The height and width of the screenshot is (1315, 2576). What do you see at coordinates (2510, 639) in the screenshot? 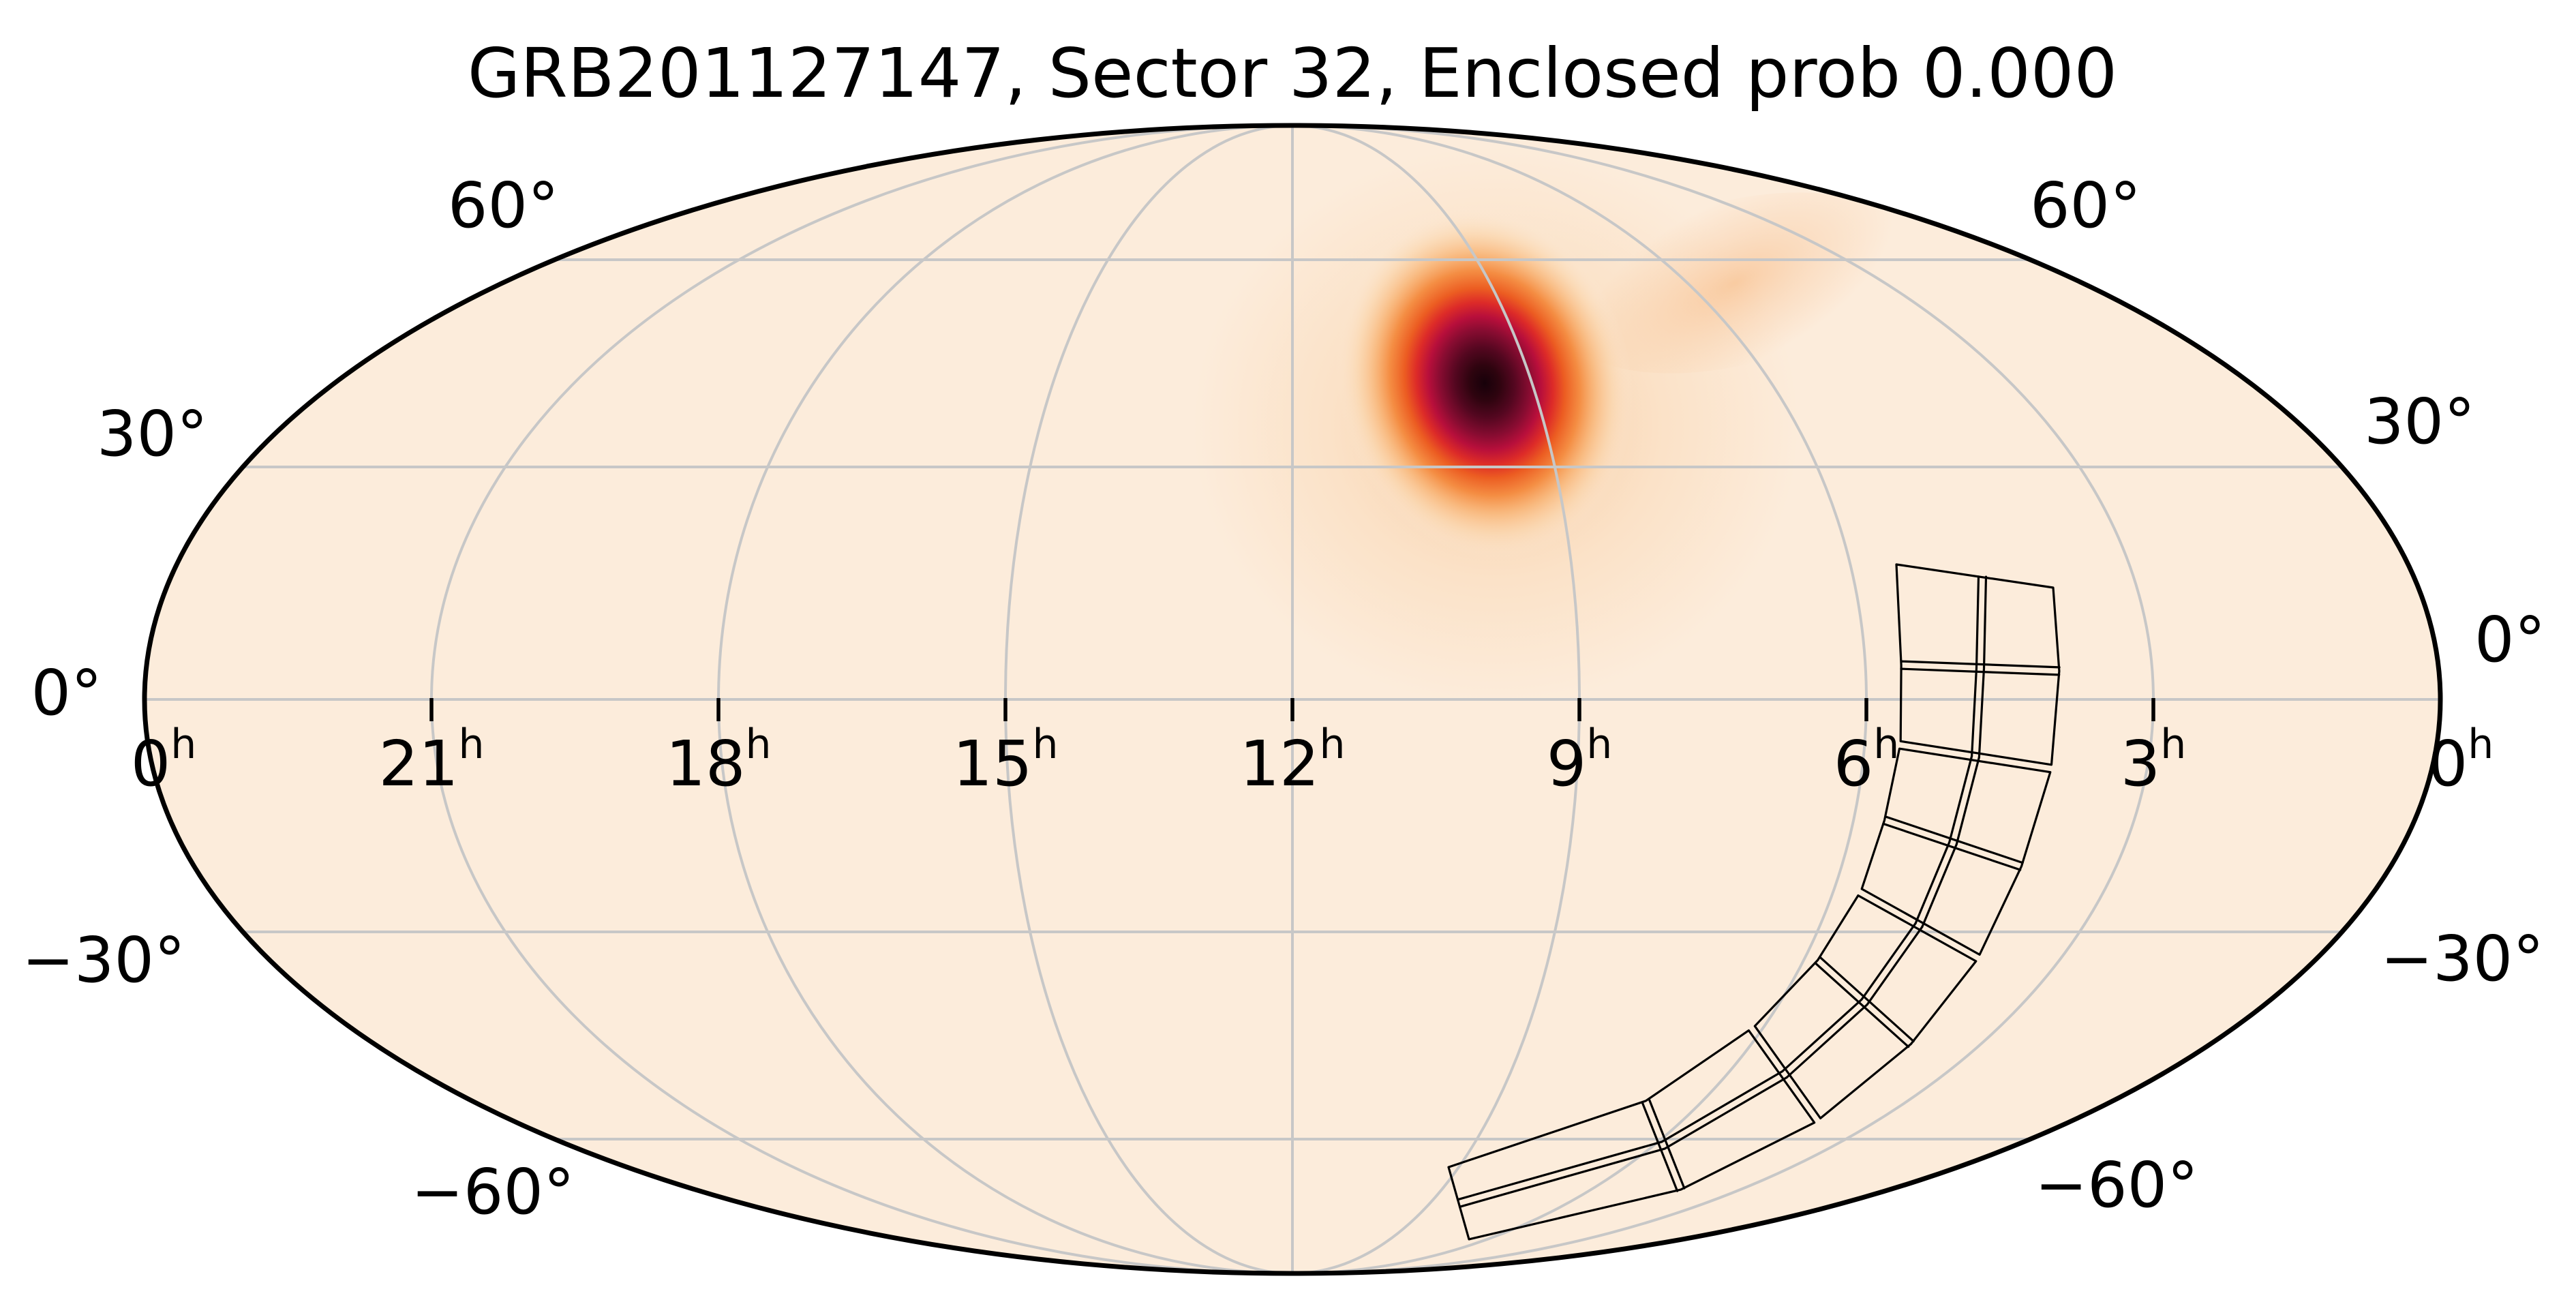
I see `dec-label-right: 0°` at bounding box center [2510, 639].